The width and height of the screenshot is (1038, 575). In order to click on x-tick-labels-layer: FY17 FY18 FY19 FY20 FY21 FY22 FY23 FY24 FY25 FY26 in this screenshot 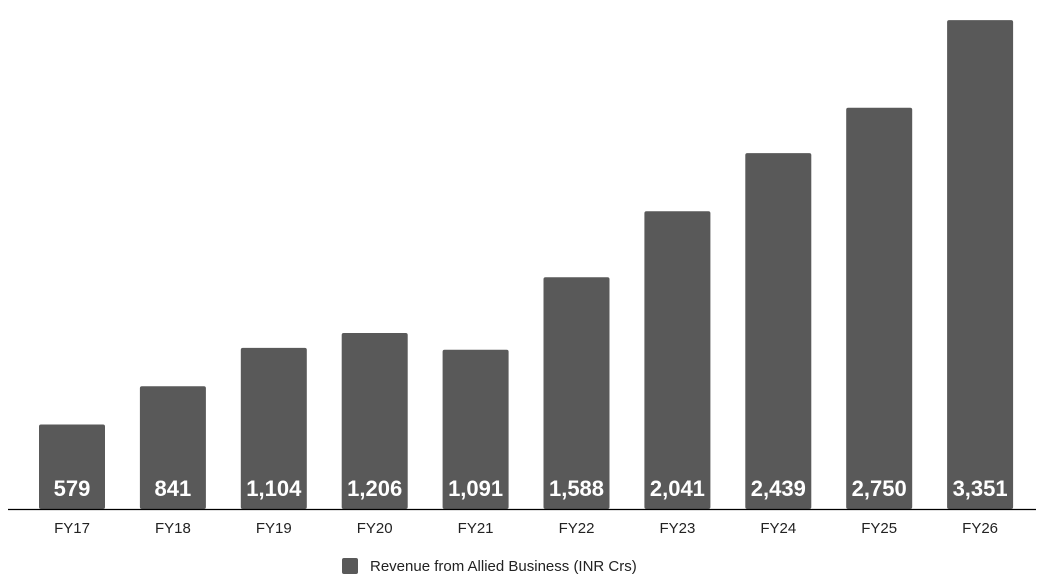, I will do `click(526, 528)`.